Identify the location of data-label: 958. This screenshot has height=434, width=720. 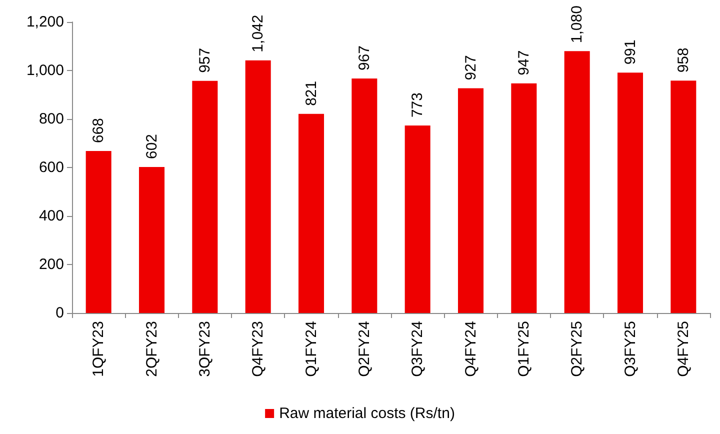
(683, 60).